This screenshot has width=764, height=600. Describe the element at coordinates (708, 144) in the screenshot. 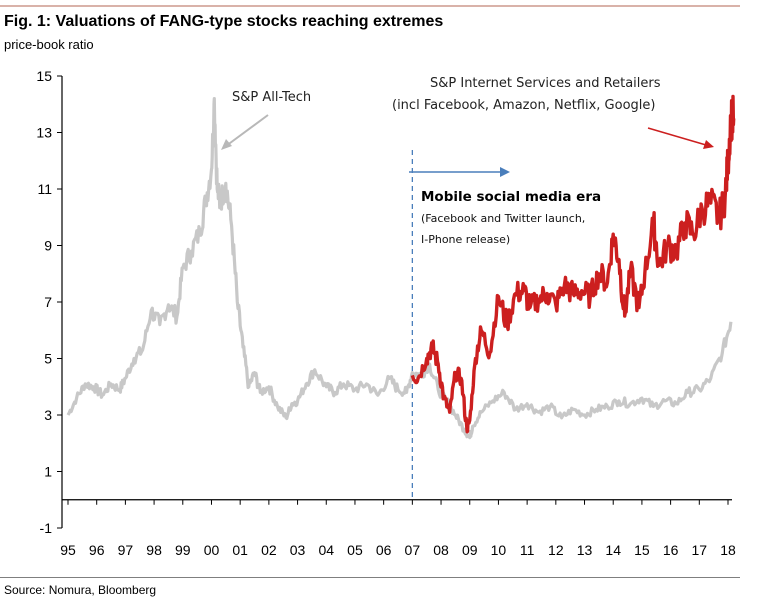

I see `annotation-internet-arrowhead` at that location.